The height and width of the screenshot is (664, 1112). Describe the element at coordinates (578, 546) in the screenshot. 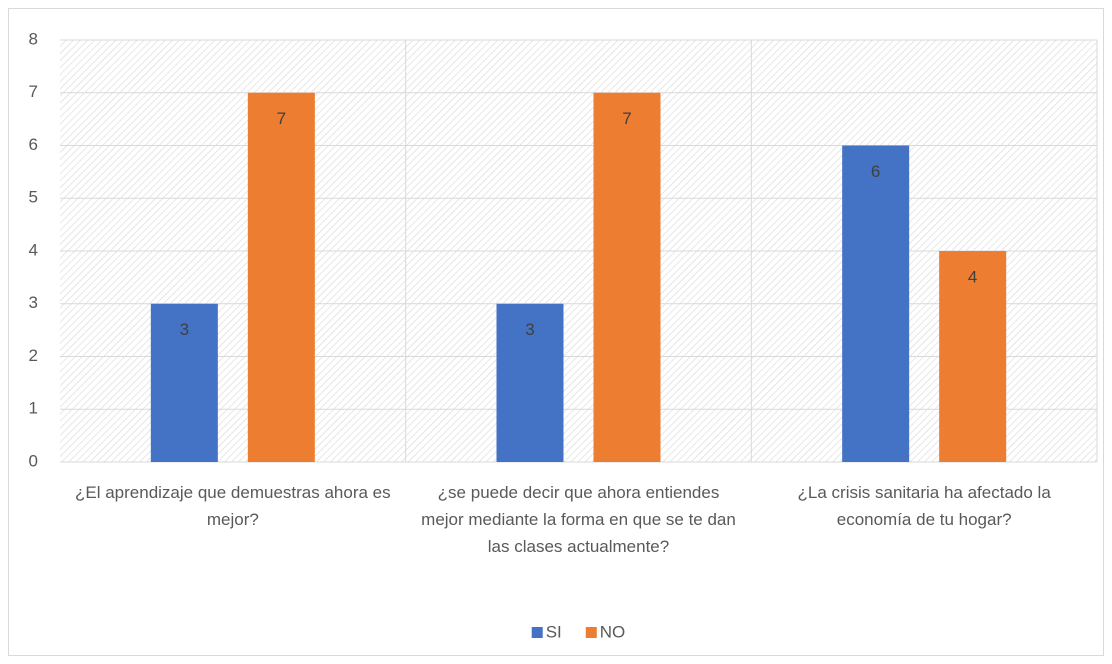

I see `x-tick-label-line: las clases actualmente?` at that location.